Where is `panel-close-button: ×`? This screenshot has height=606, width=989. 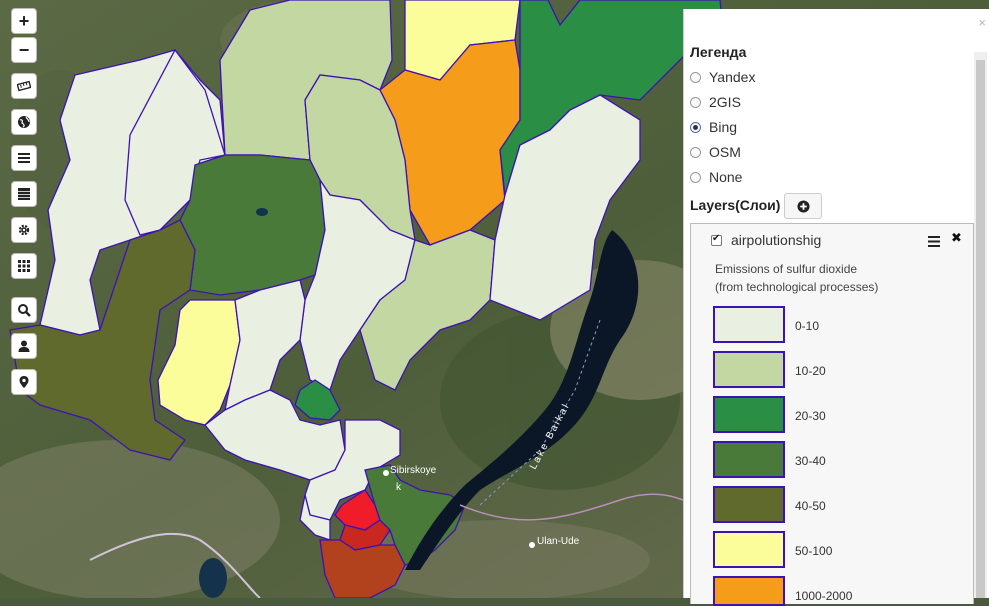
panel-close-button: × is located at coordinates (982, 22).